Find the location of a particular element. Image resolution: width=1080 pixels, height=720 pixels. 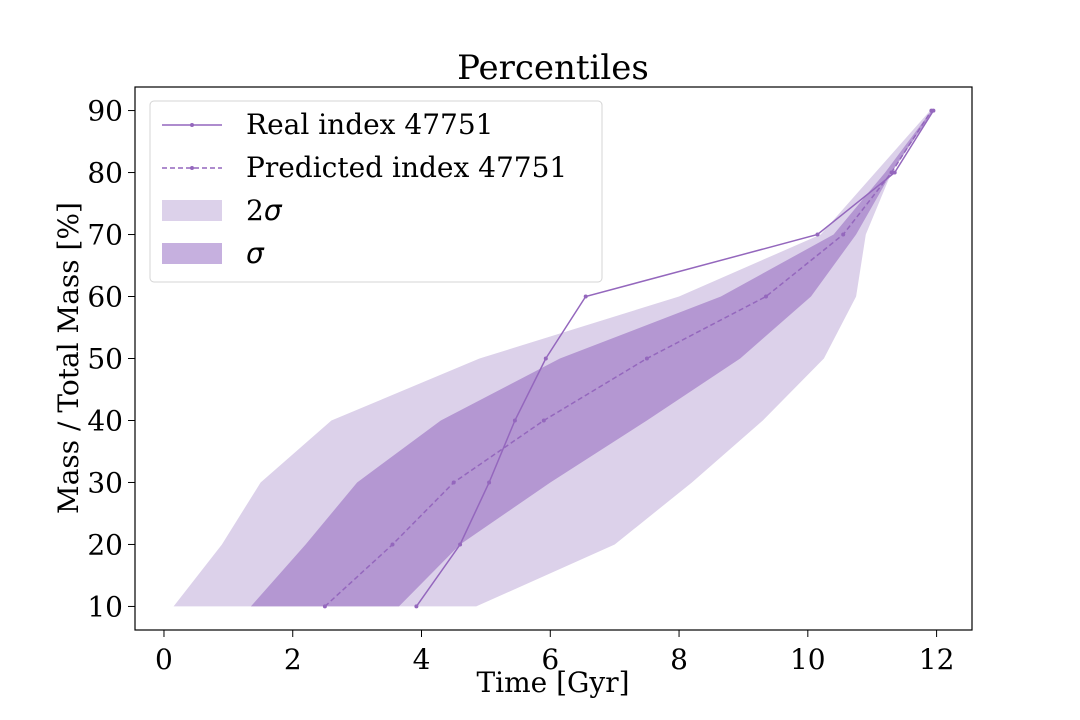

y-tick-label: 90 is located at coordinates (105, 111).